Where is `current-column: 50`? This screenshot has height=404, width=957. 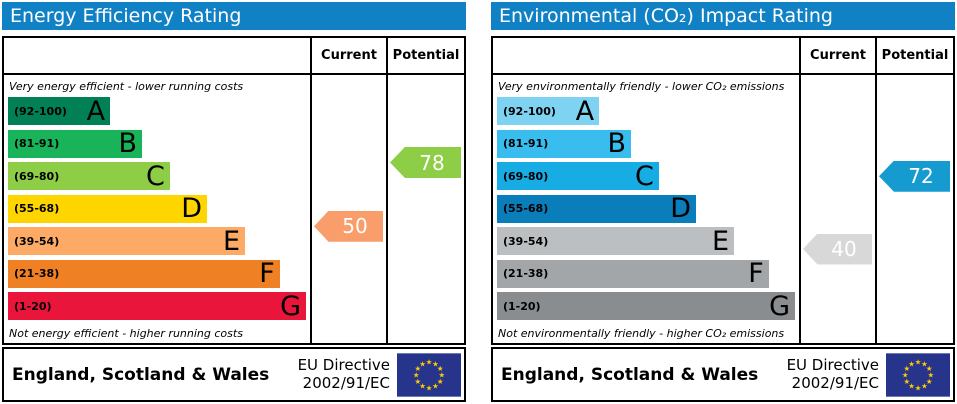 current-column: 50 is located at coordinates (348, 209).